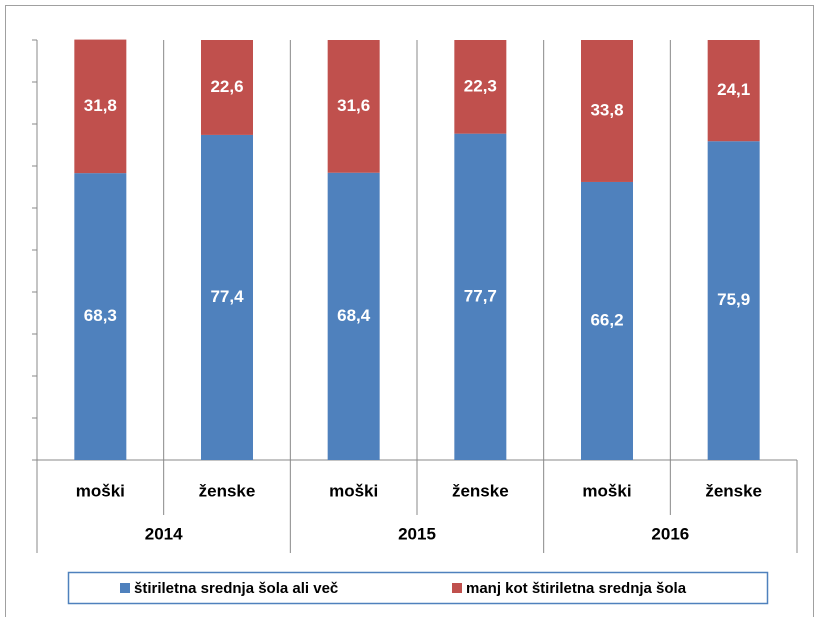 The height and width of the screenshot is (617, 815). I want to click on data-label: 68,3, so click(100, 315).